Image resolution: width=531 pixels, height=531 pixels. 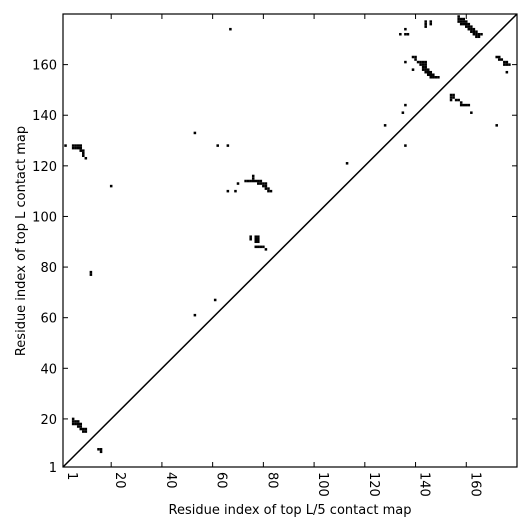 I want to click on x-tick-label: 120, so click(x=373, y=484).